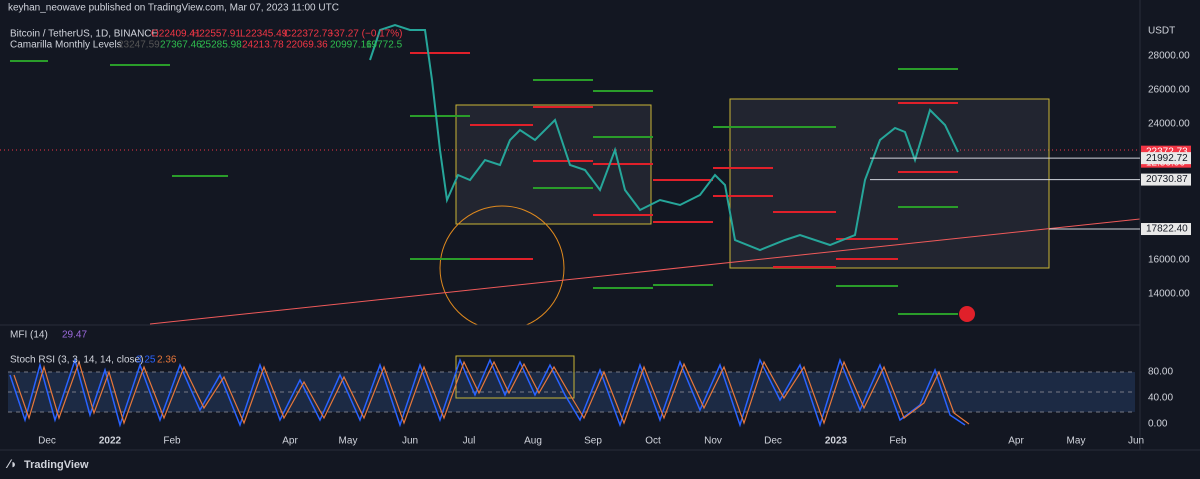 Image resolution: width=1200 pixels, height=479 pixels. Describe the element at coordinates (351, 45) in the screenshot. I see `level-value: 20997.16` at that location.